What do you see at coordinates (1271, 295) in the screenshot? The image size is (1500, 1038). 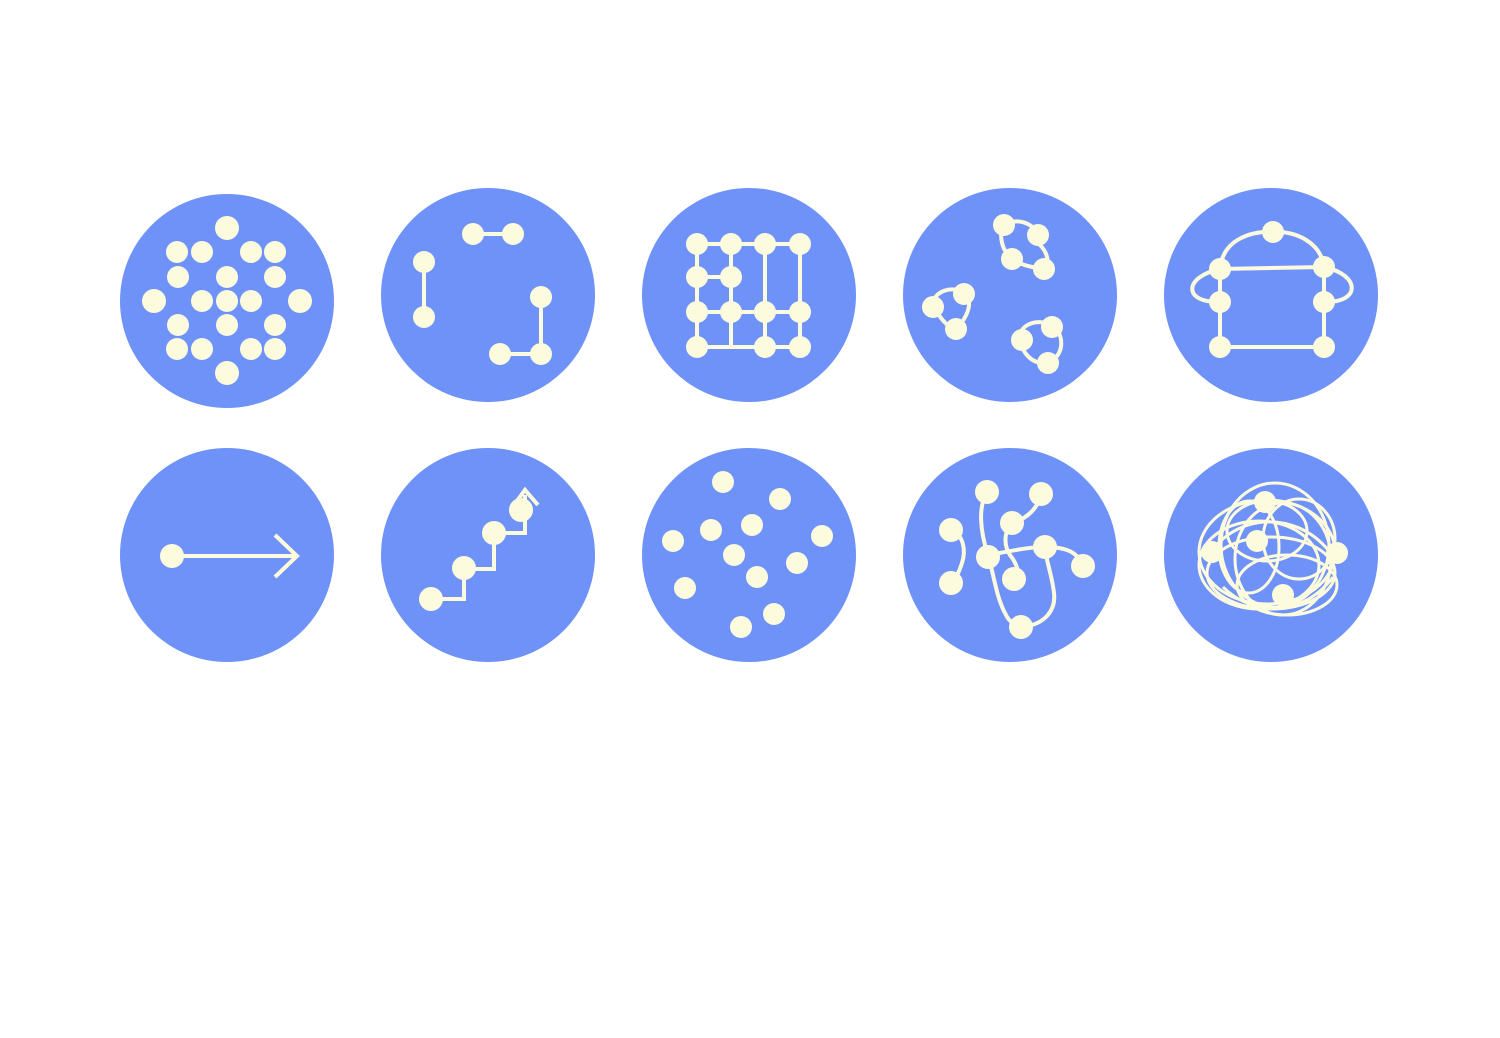 I see `looped-hierarchy-icon` at bounding box center [1271, 295].